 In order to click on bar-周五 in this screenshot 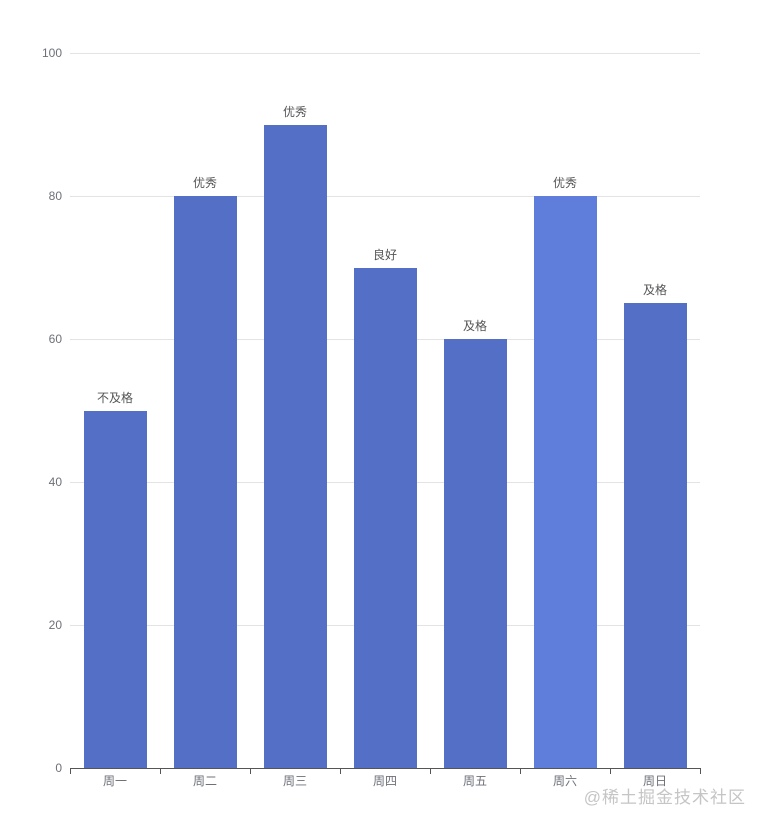, I will do `click(475, 553)`.